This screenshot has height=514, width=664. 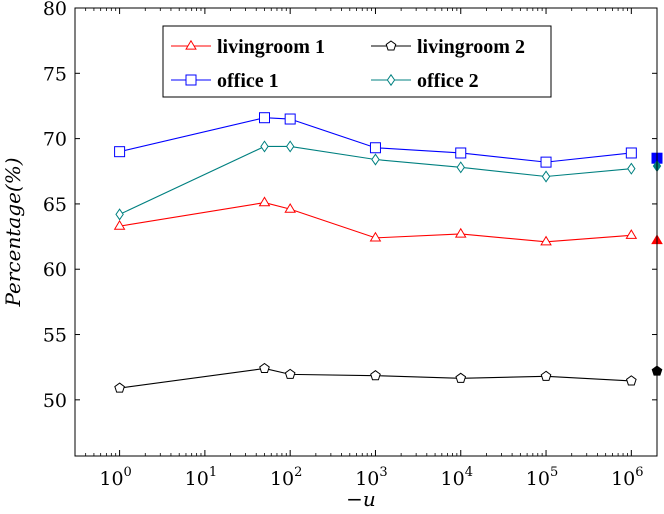 I want to click on x-tick-label: 10⁶, so click(x=627, y=477).